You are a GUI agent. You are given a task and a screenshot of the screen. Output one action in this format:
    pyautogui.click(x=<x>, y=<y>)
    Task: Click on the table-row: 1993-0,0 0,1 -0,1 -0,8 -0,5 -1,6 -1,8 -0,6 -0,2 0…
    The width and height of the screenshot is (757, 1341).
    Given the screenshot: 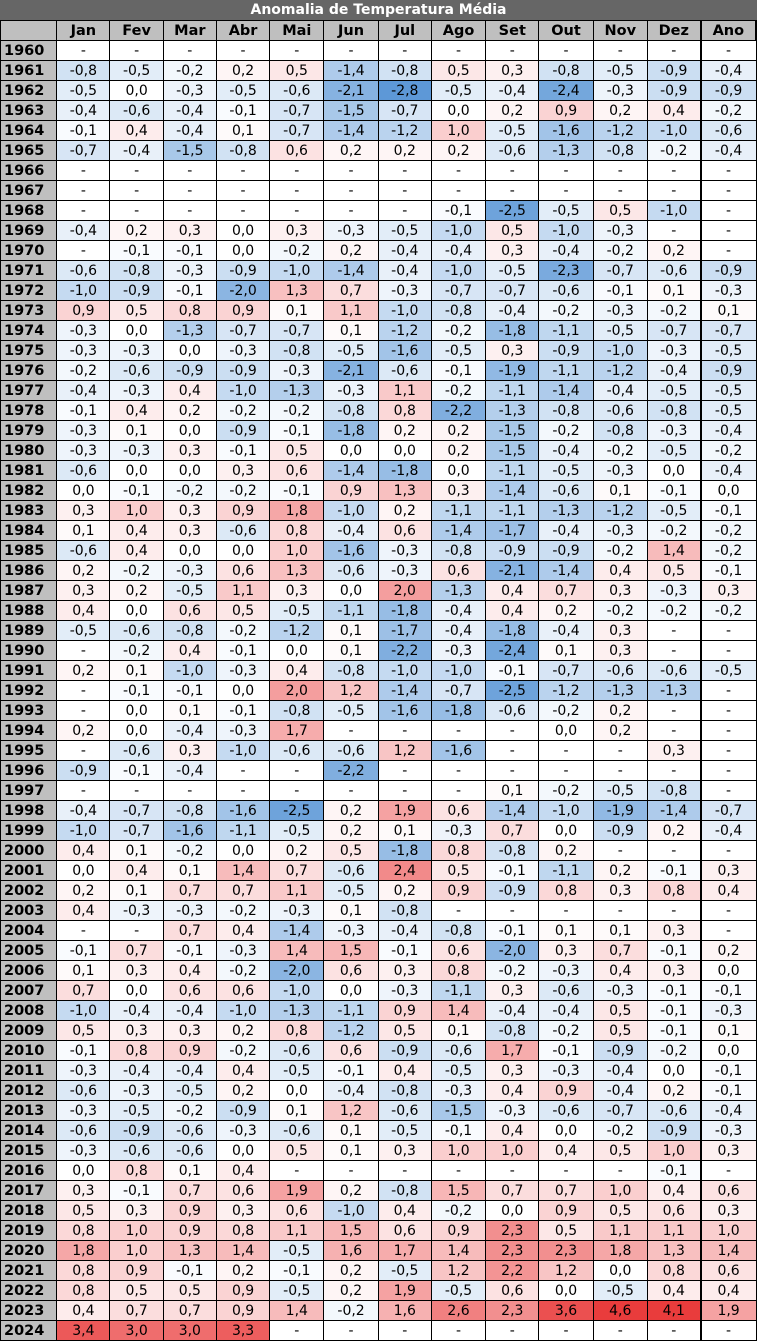 What is the action you would take?
    pyautogui.click(x=378, y=710)
    